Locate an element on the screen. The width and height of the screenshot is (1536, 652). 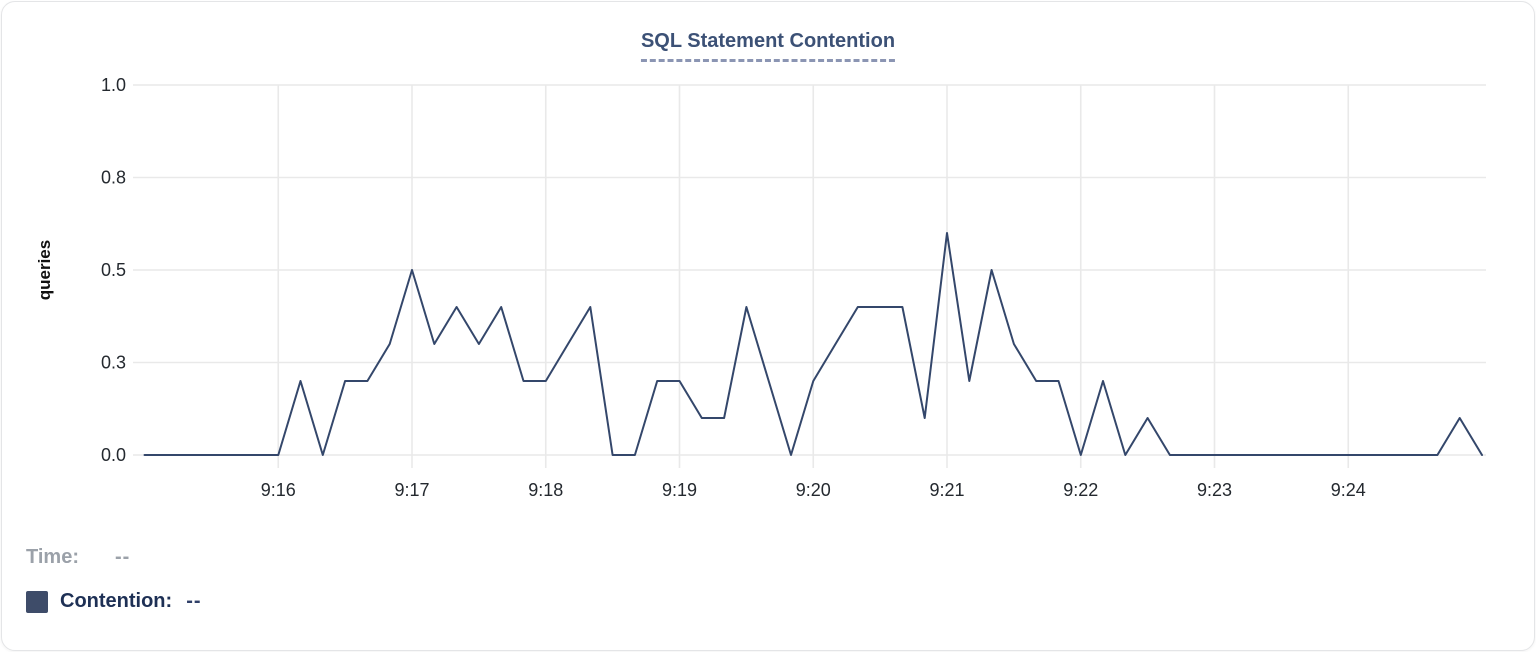
x-tick-label: 9:16 is located at coordinates (278, 490).